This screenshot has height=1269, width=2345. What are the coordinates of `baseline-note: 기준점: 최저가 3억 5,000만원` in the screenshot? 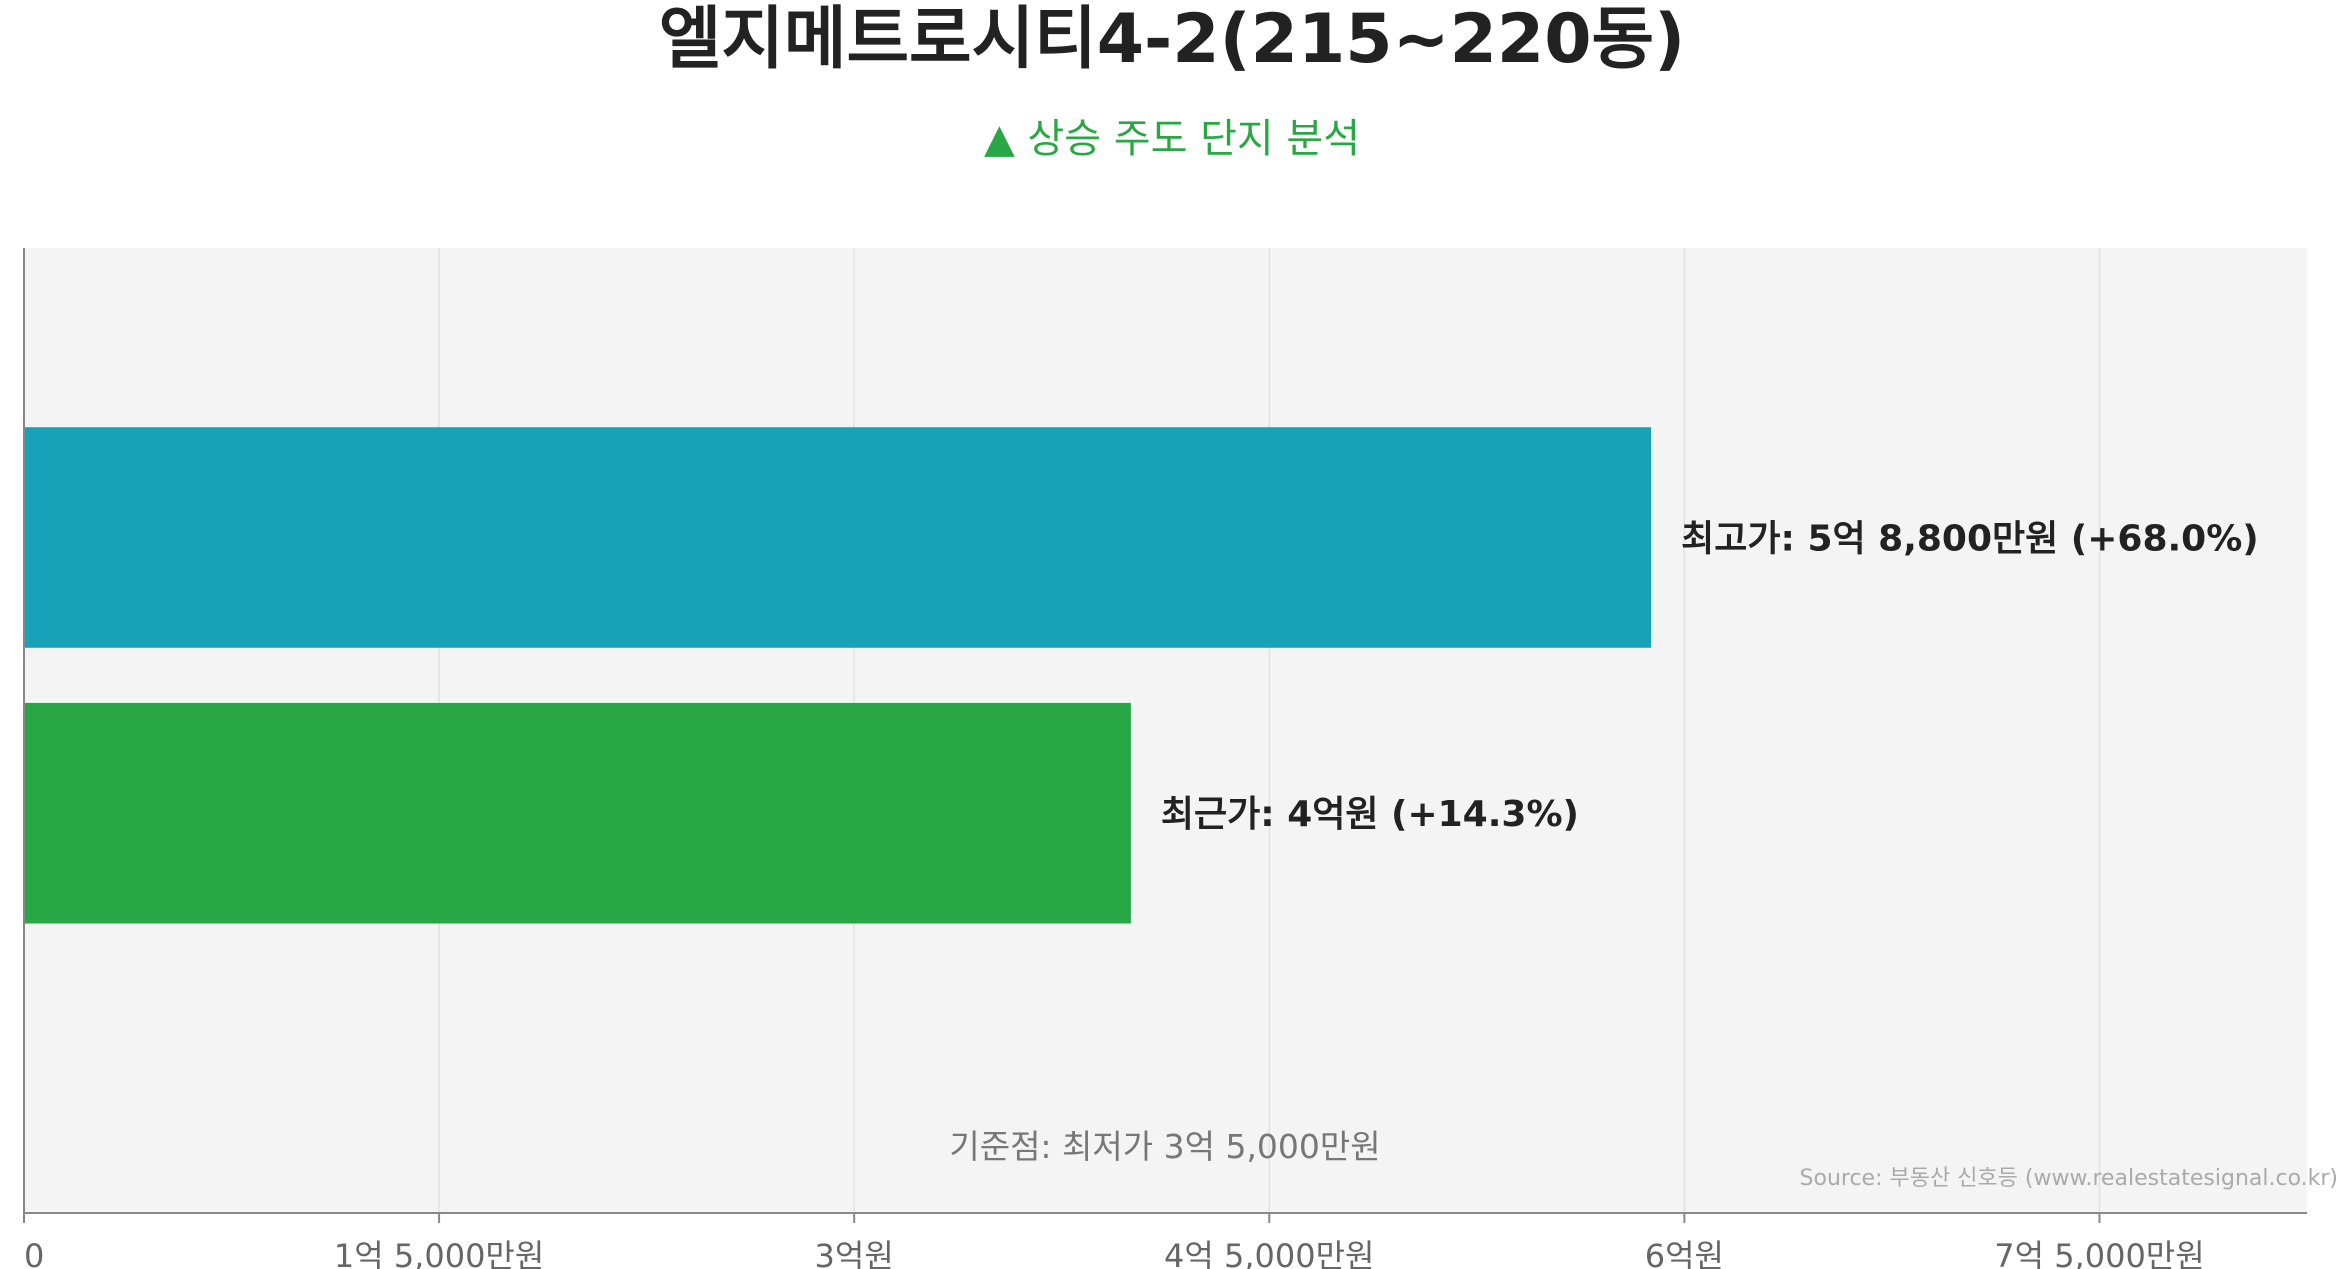 It's located at (1164, 1146).